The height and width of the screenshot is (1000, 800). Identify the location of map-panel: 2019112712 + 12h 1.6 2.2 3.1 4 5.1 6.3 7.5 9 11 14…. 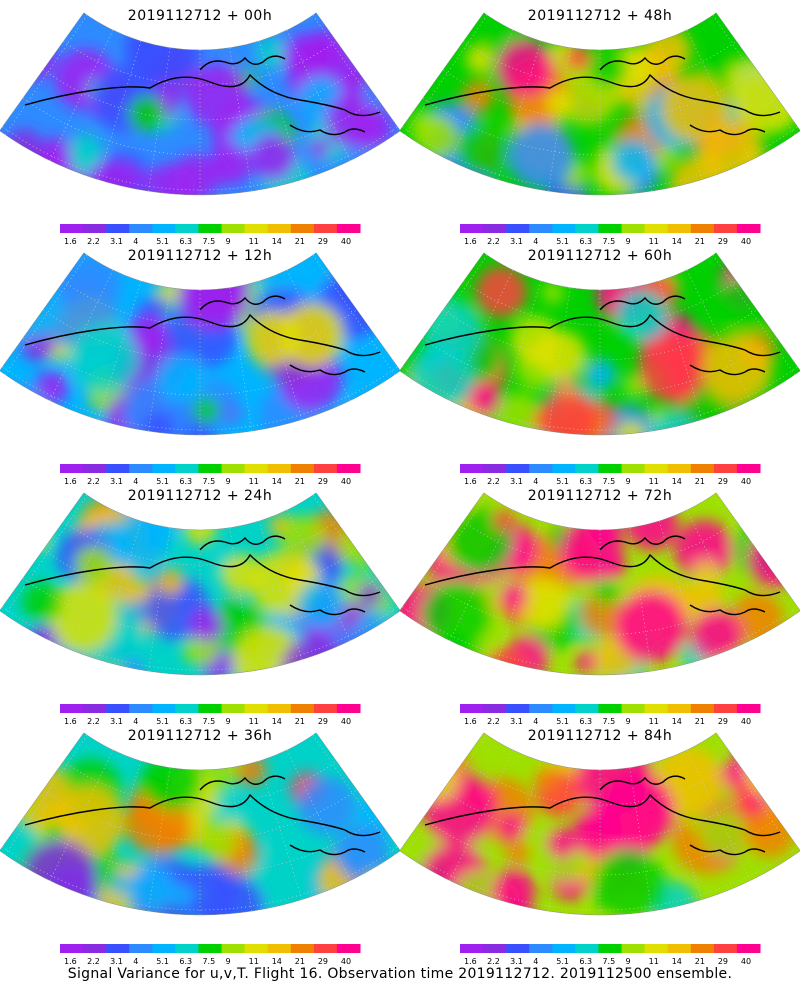
(200, 363).